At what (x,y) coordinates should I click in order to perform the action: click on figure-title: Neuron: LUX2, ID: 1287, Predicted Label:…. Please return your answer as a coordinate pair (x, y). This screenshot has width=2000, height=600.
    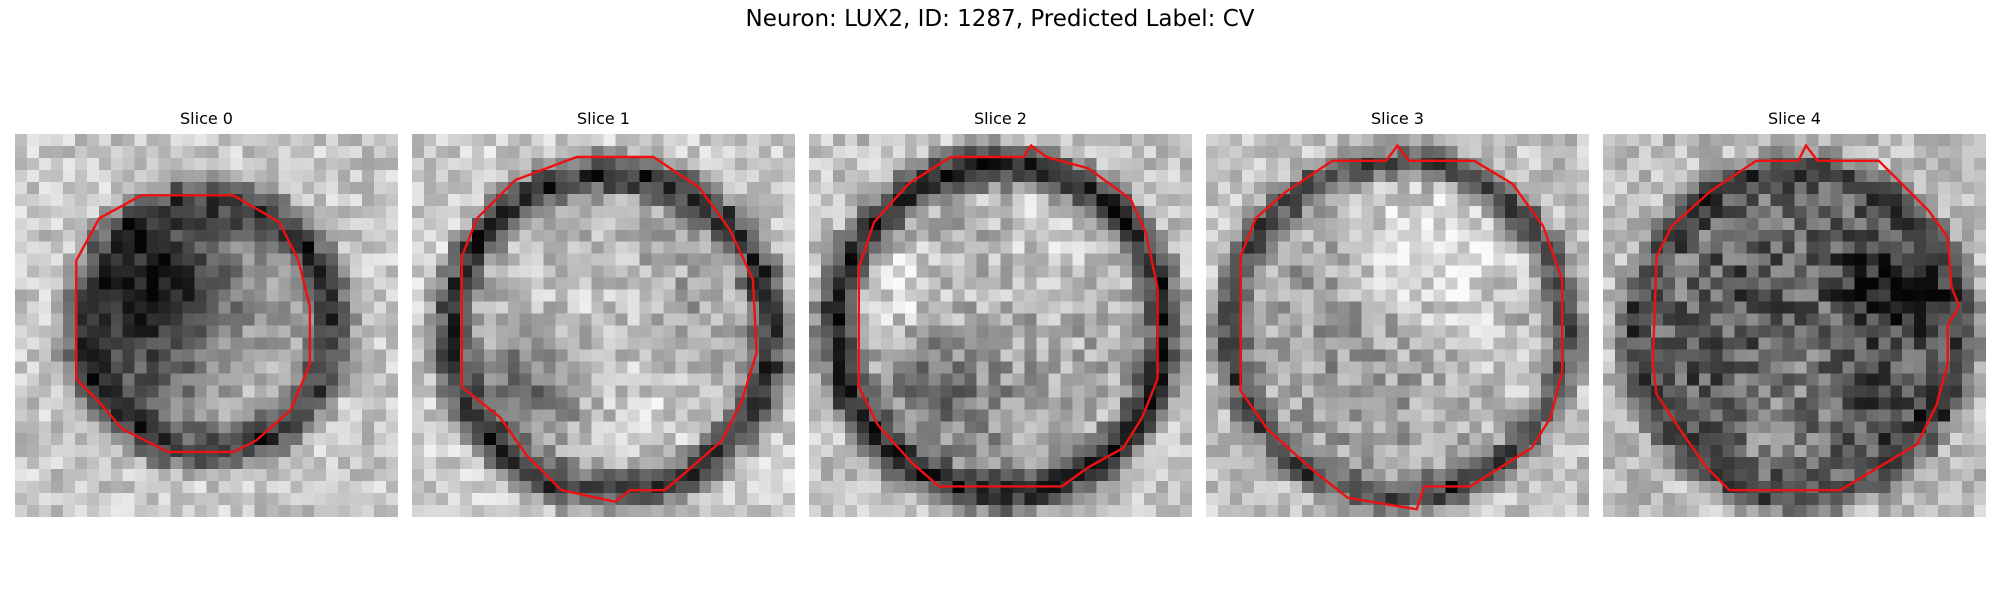
    Looking at the image, I should click on (1000, 19).